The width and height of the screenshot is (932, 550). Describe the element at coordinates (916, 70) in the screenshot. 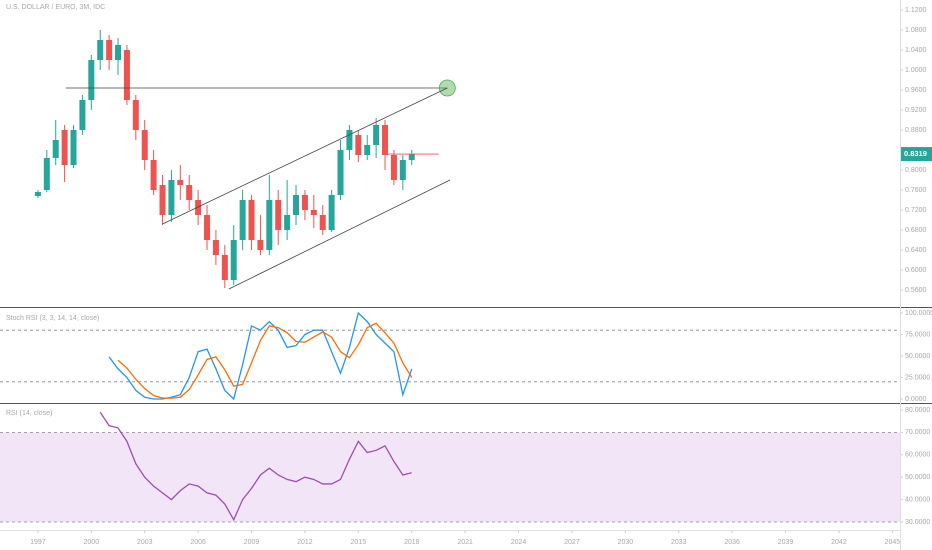

I see `y-tick-label: 1.0000` at that location.